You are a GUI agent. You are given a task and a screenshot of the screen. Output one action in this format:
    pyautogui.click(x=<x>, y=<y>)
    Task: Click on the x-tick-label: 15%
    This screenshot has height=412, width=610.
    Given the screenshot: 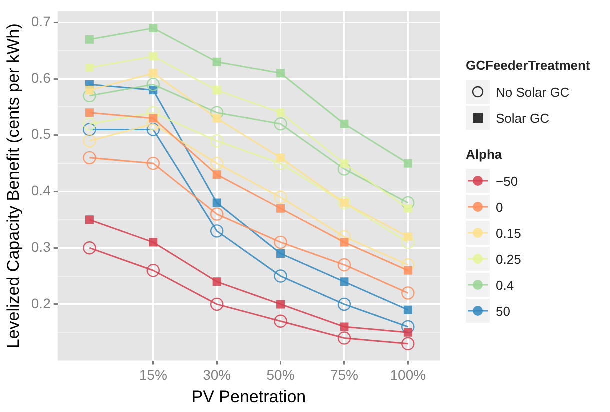 What is the action you would take?
    pyautogui.click(x=153, y=375)
    